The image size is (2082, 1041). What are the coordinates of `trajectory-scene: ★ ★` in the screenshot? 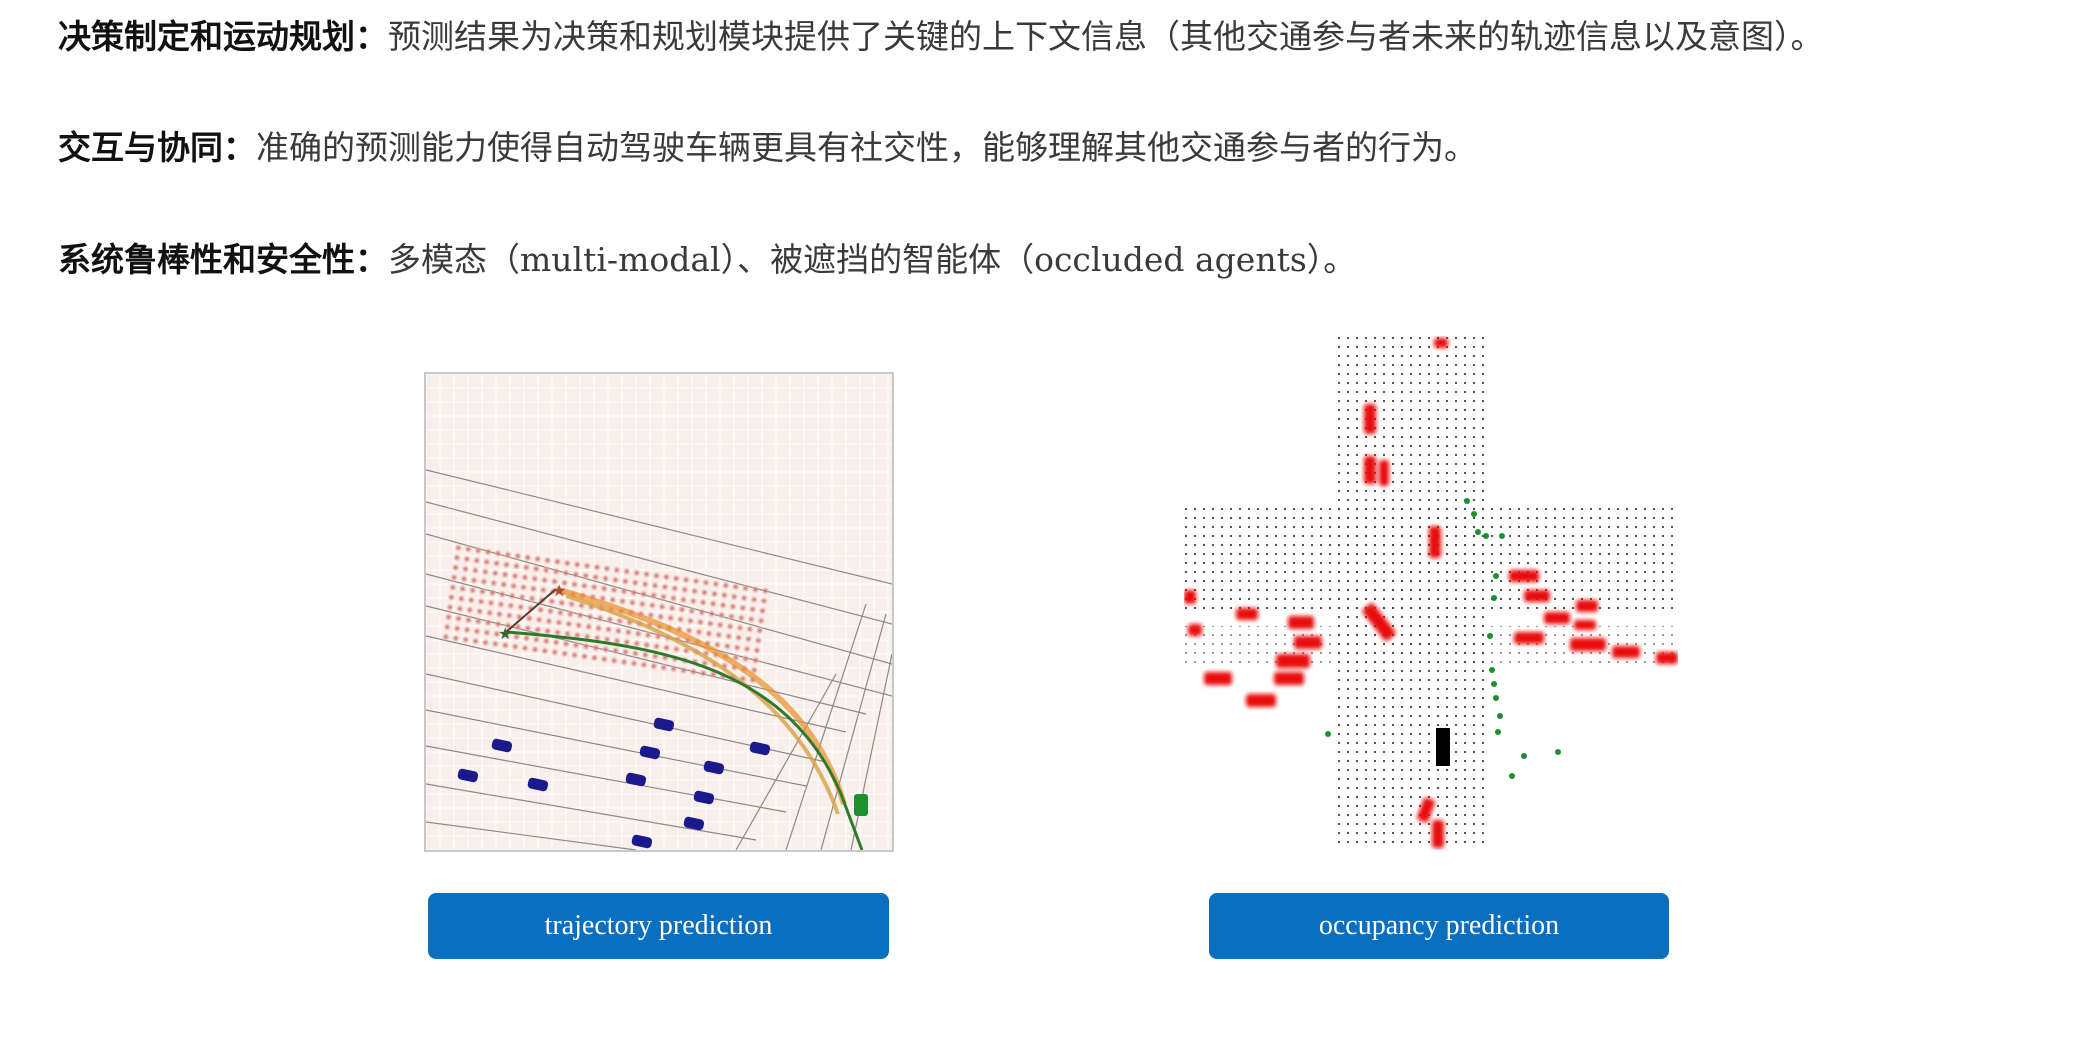 It's located at (659, 612).